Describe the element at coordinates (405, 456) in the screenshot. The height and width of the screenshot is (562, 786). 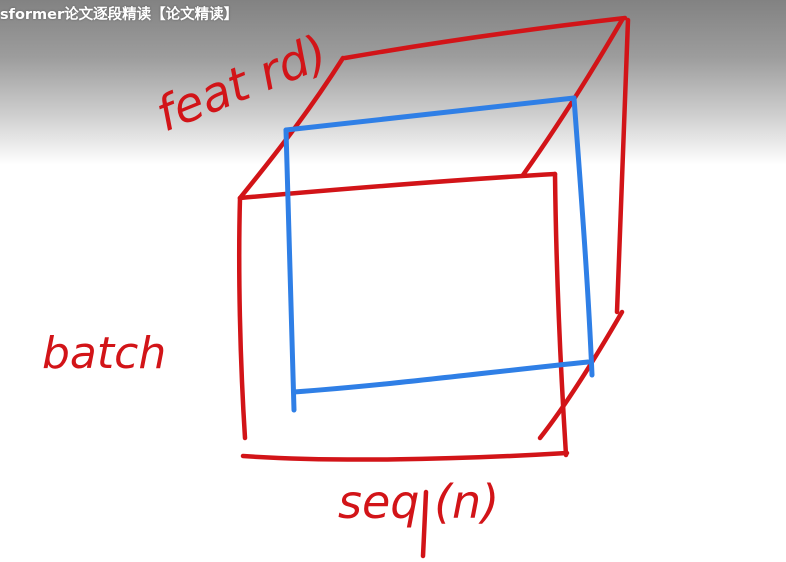
I see `cube-front-bottom-edge` at that location.